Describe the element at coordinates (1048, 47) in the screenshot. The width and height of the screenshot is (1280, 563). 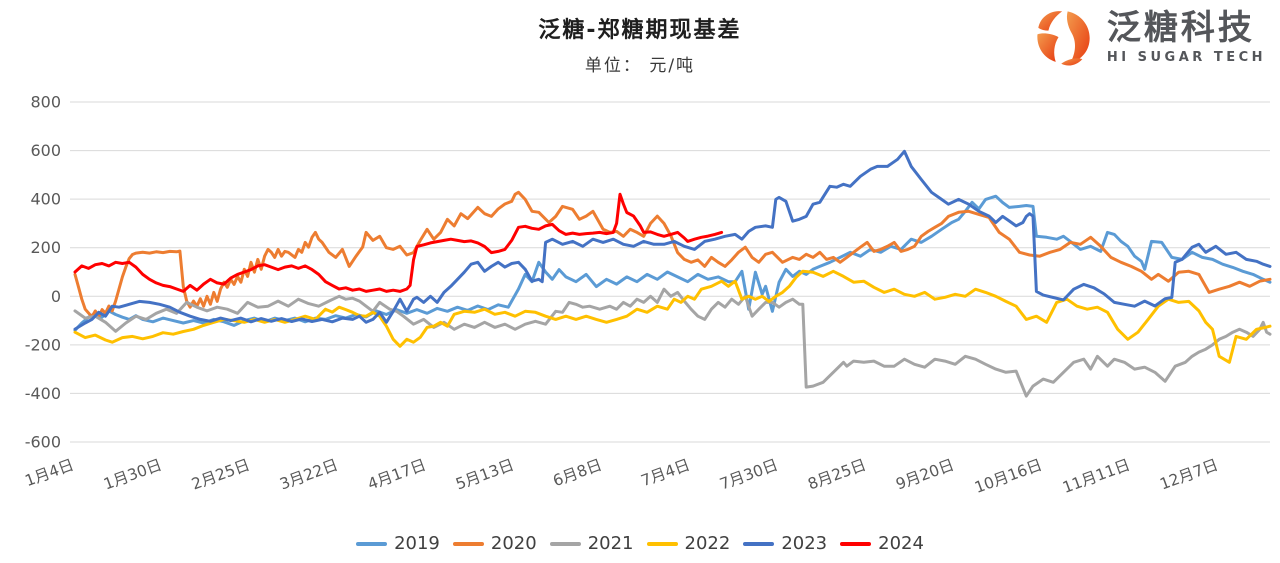
I see `swirl-bottom-left` at that location.